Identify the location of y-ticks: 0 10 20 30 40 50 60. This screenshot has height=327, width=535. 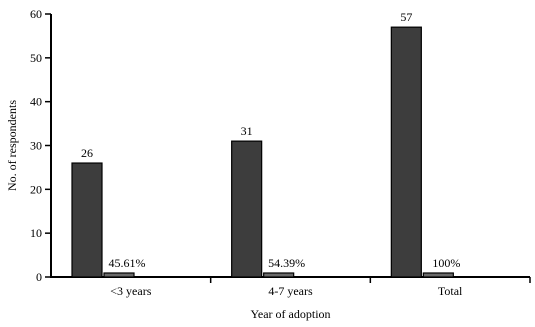
(40, 145).